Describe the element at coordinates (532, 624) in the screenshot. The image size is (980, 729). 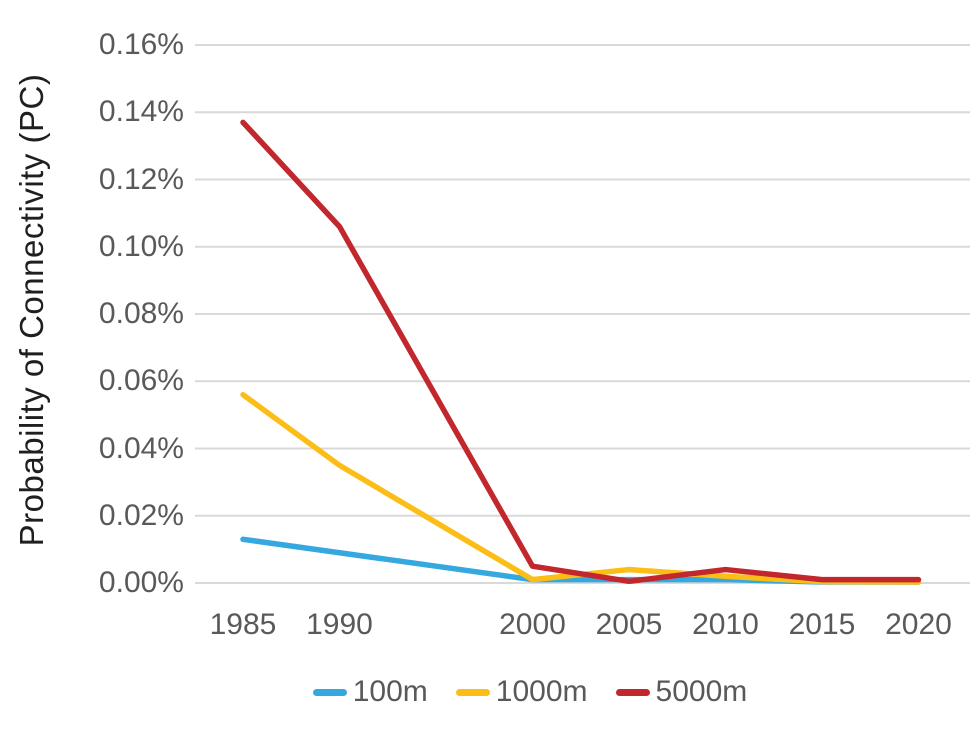
I see `x-tick-label: 2000` at that location.